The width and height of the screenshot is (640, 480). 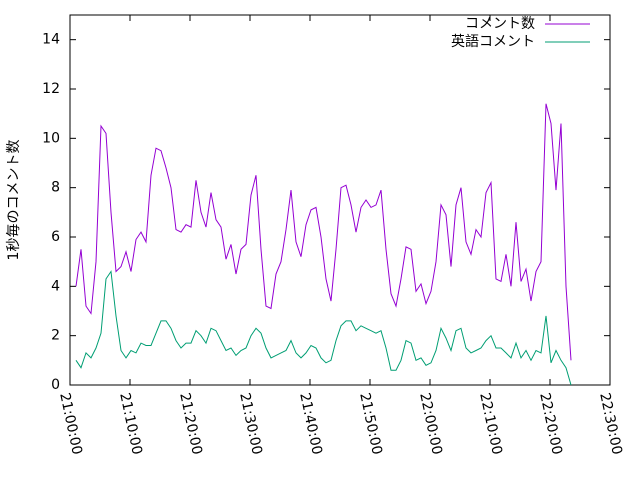 What do you see at coordinates (70, 423) in the screenshot?
I see `x-tick-label: 21:00:00` at bounding box center [70, 423].